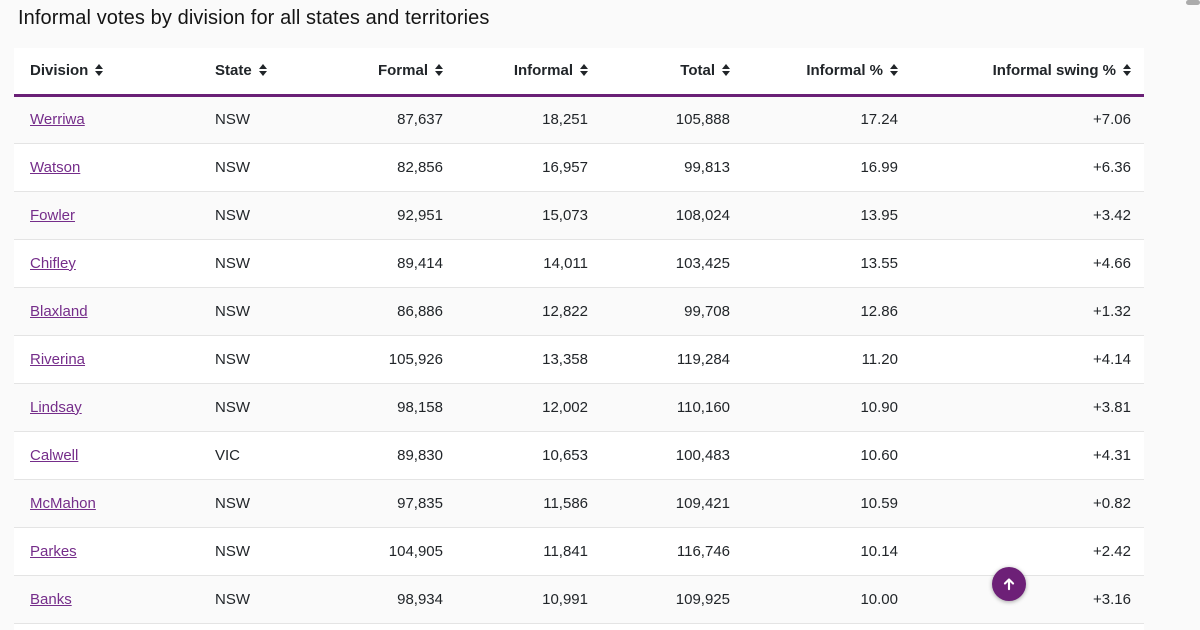  I want to click on column-header-state: State, so click(274, 72).